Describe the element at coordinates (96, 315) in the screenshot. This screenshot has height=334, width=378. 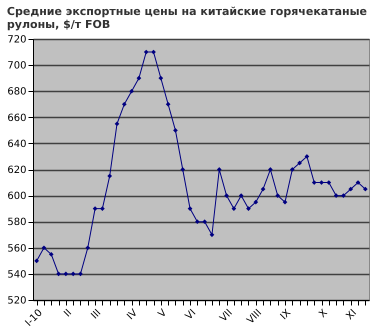
I see `x-tick-label: III` at that location.